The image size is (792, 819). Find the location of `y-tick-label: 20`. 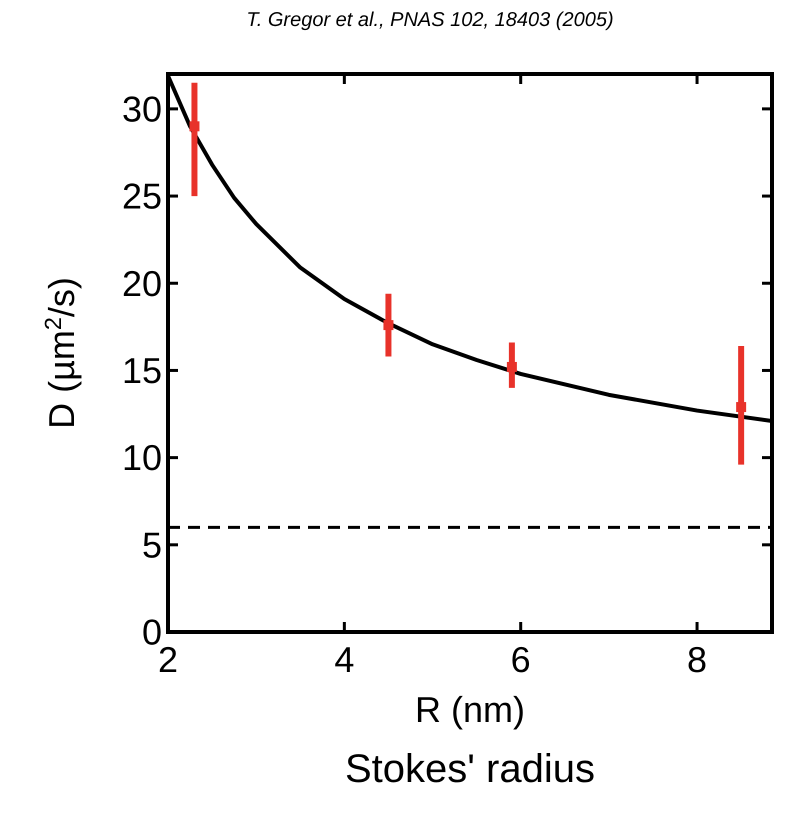

y-tick-label: 20 is located at coordinates (142, 283).